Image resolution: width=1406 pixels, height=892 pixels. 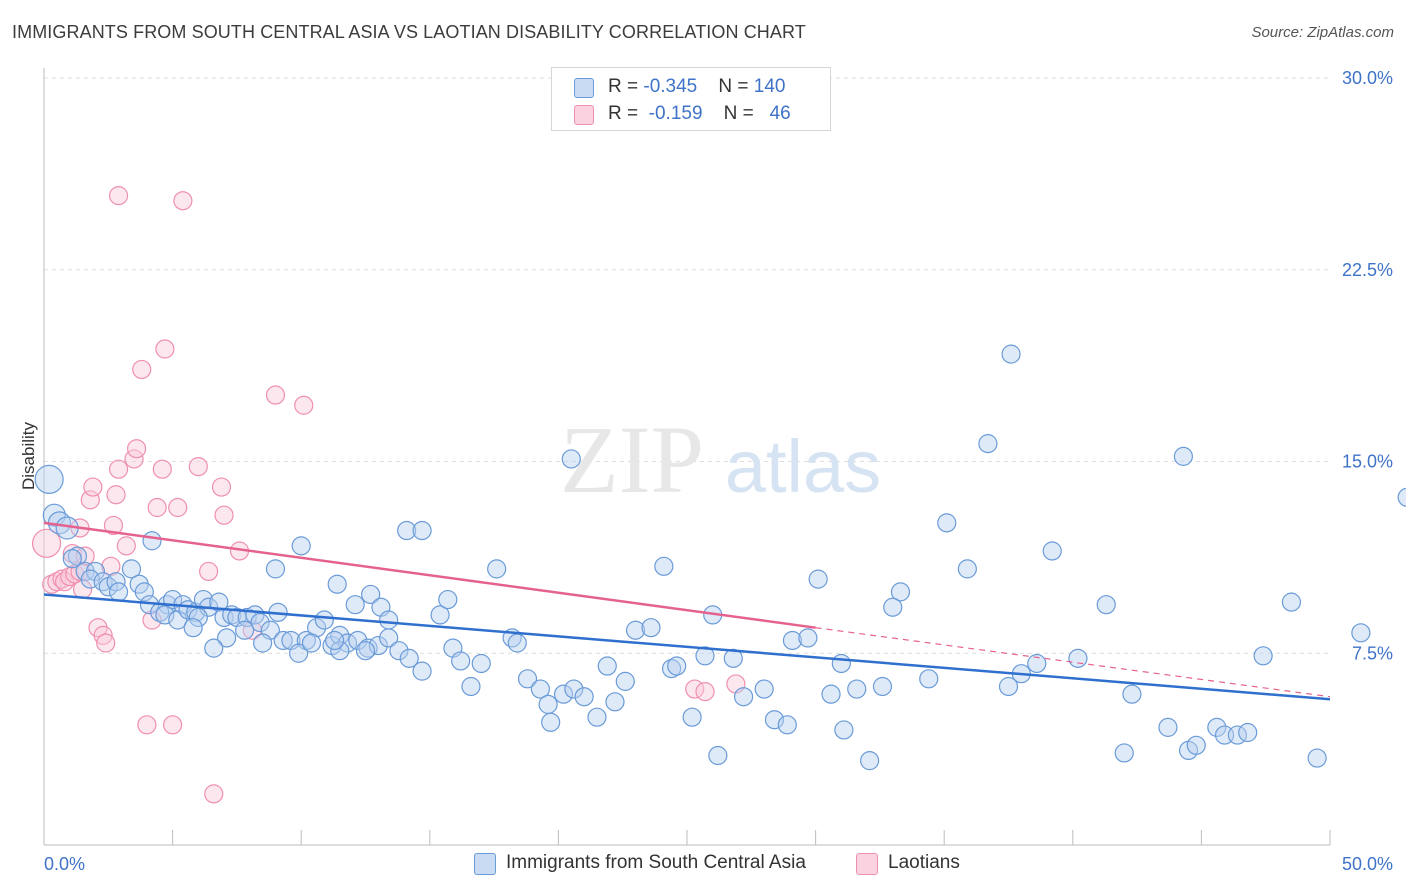 I want to click on pink-n-label: N =, so click(x=741, y=113).